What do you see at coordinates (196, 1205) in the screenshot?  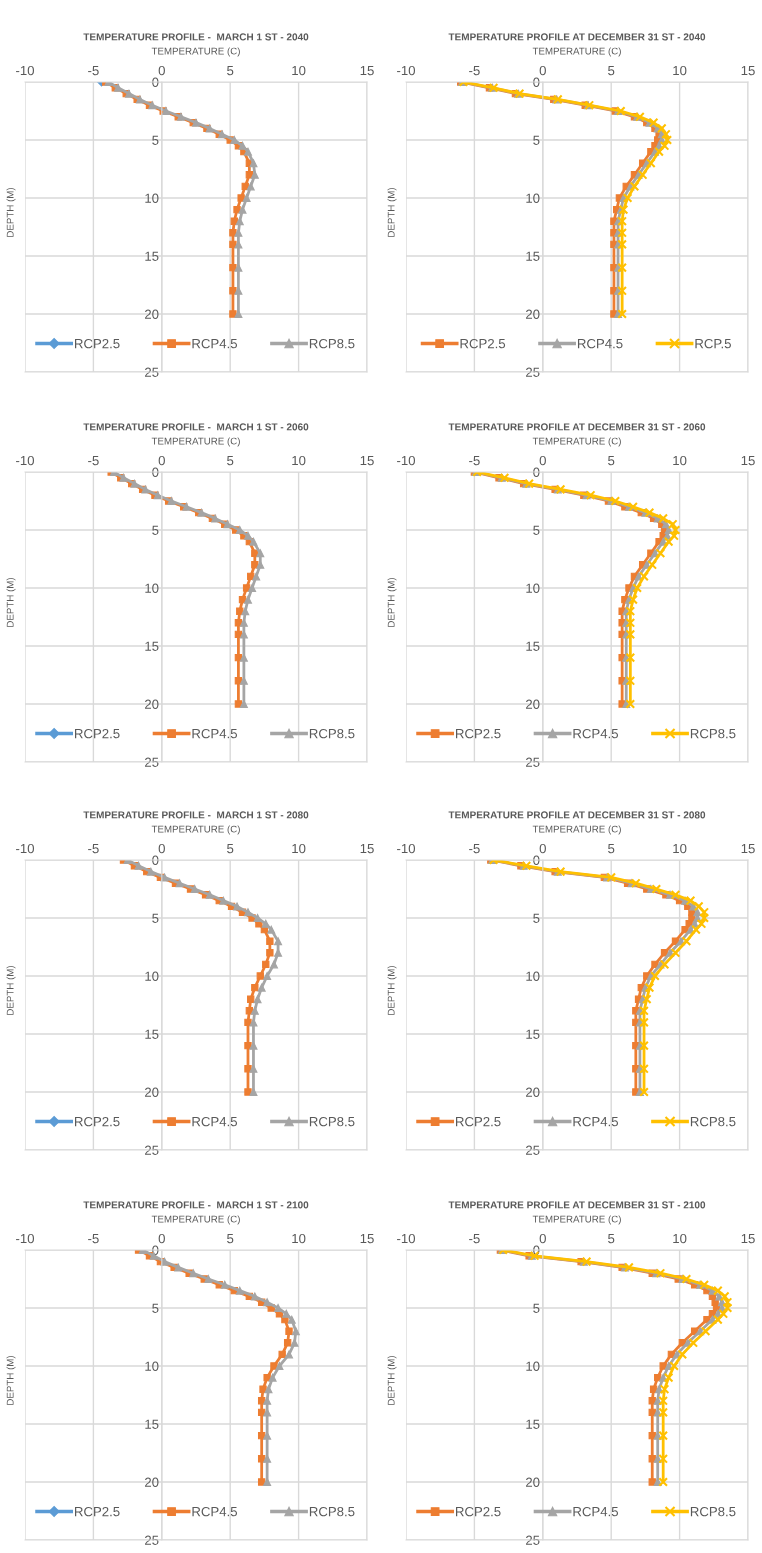 I see `chart-title: TEMPERATURE PROFILE - MARCH 1 ST - 2100` at bounding box center [196, 1205].